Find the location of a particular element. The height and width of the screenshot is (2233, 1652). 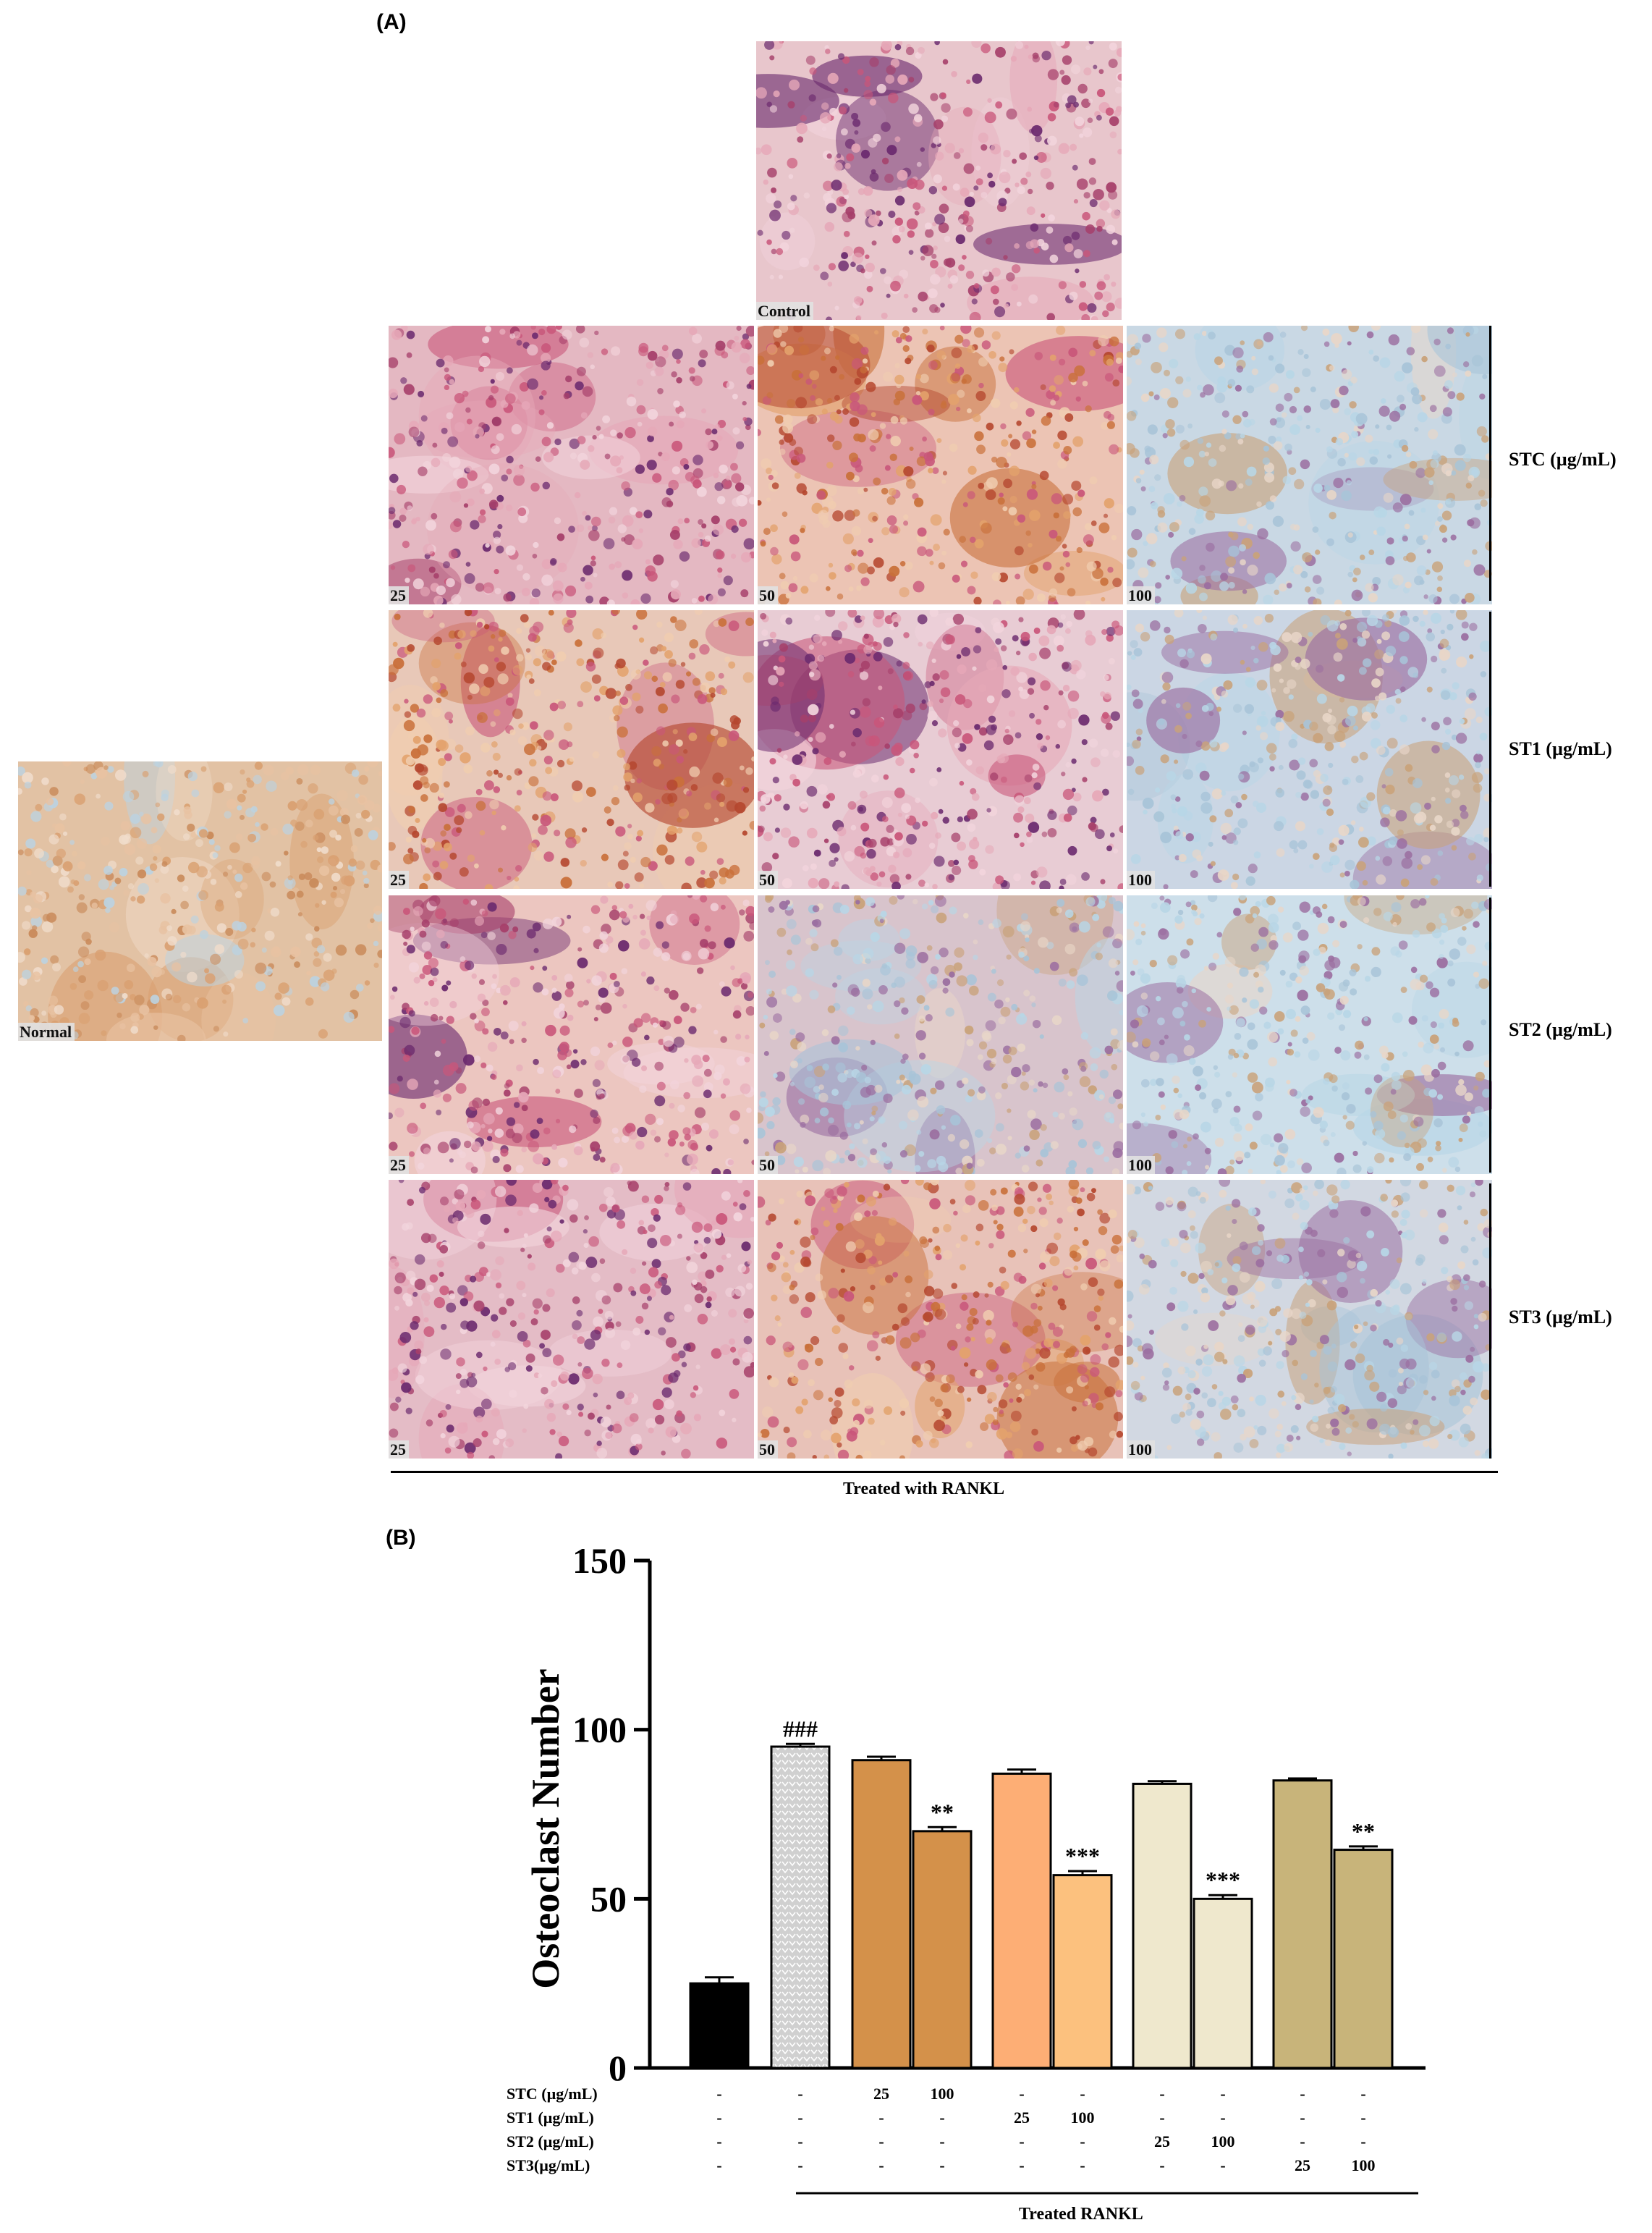

chart-group-label: Treated RANKL is located at coordinates (1081, 2214).